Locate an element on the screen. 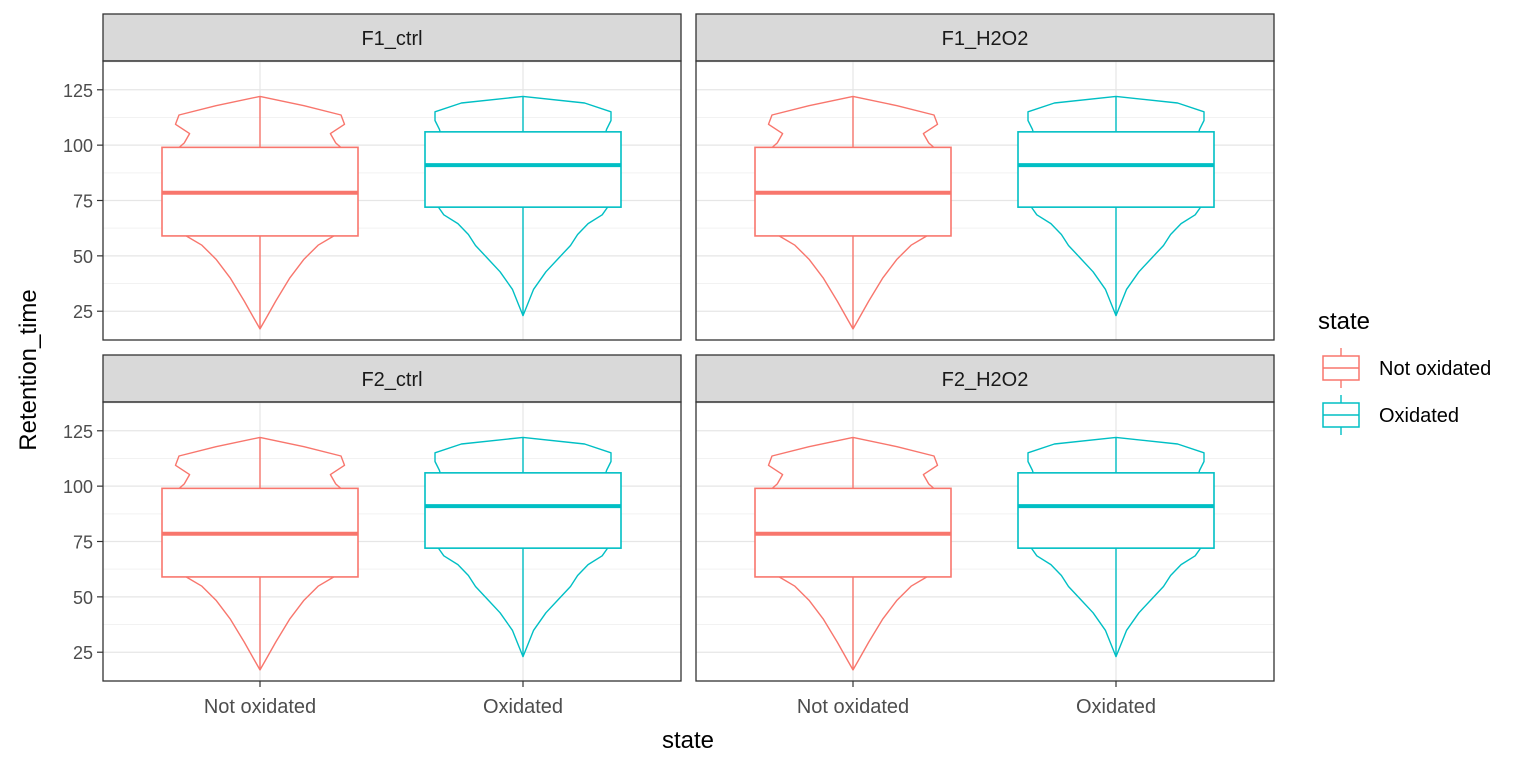  y-axis-title: Retention_time is located at coordinates (28, 369).